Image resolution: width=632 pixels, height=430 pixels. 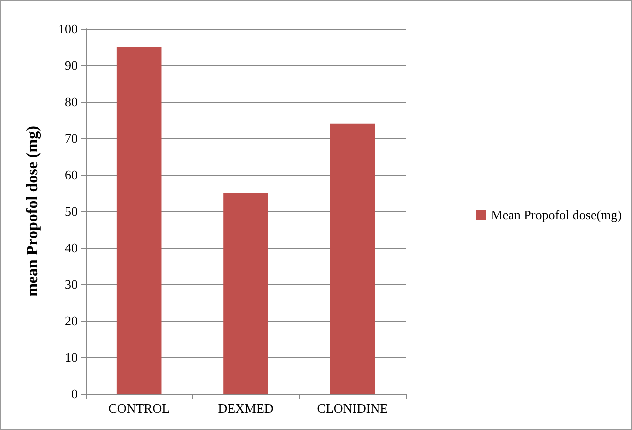 What do you see at coordinates (33, 211) in the screenshot?
I see `y-axis-title: mean Propofol dose (mg)` at bounding box center [33, 211].